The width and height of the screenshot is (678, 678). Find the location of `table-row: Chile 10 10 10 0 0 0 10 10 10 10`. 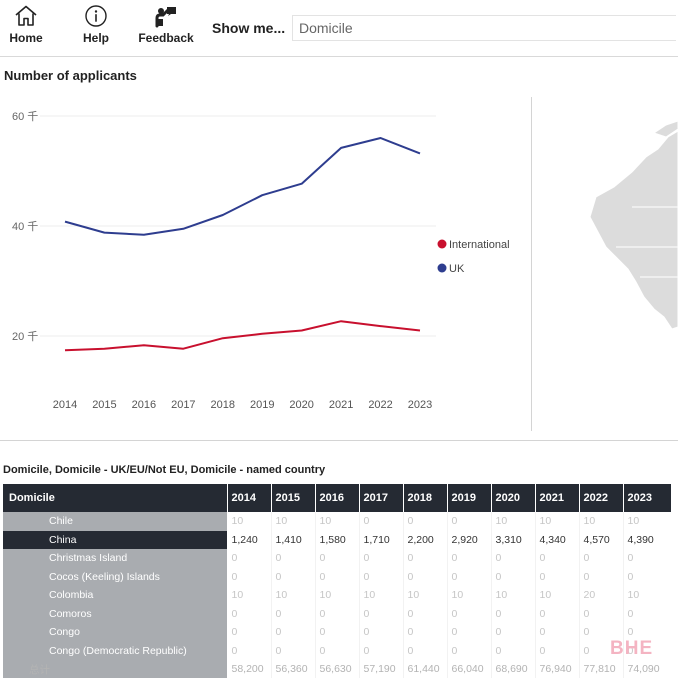

table-row: Chile 10 10 10 0 0 0 10 10 10 10 is located at coordinates (337, 521).